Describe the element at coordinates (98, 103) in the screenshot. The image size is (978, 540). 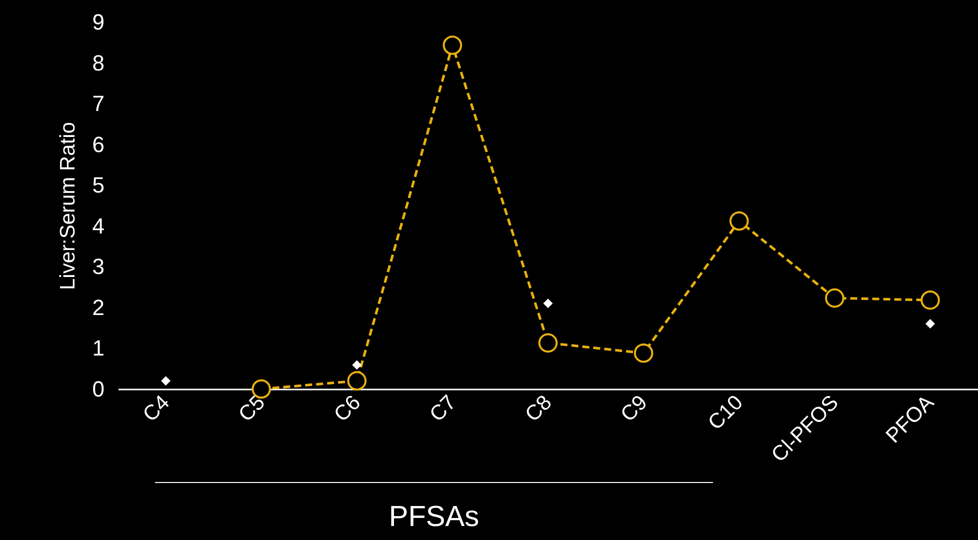
I see `y-tick-label: 7` at that location.